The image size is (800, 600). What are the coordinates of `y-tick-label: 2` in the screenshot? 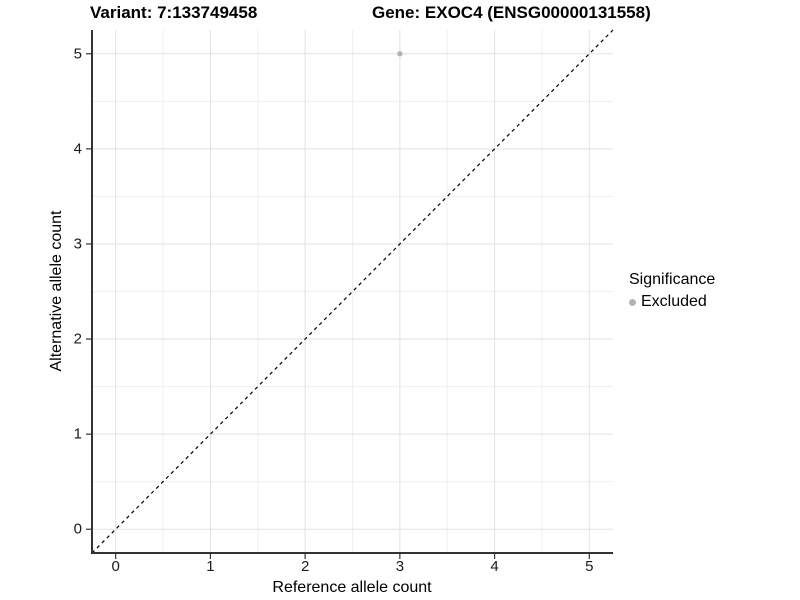 It's located at (77, 339).